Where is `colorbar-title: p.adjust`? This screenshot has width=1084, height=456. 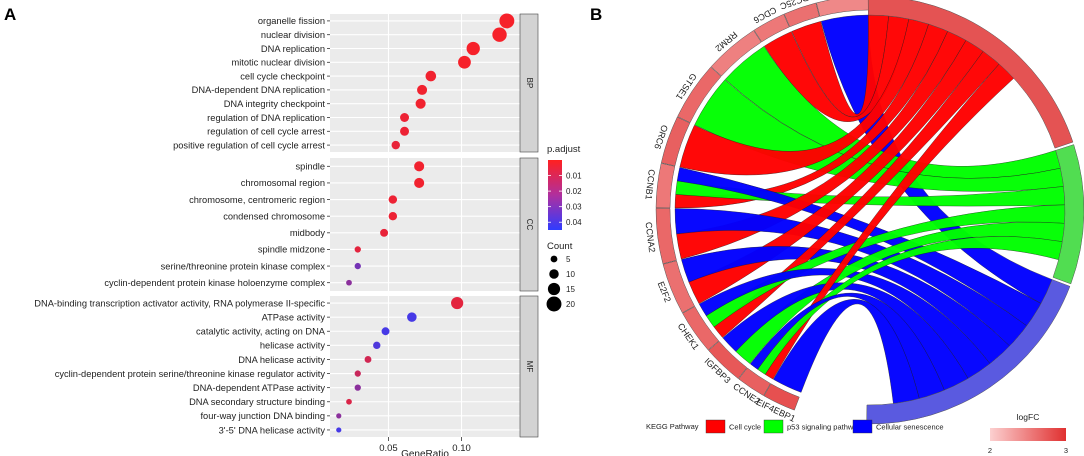 colorbar-title: p.adjust is located at coordinates (564, 149).